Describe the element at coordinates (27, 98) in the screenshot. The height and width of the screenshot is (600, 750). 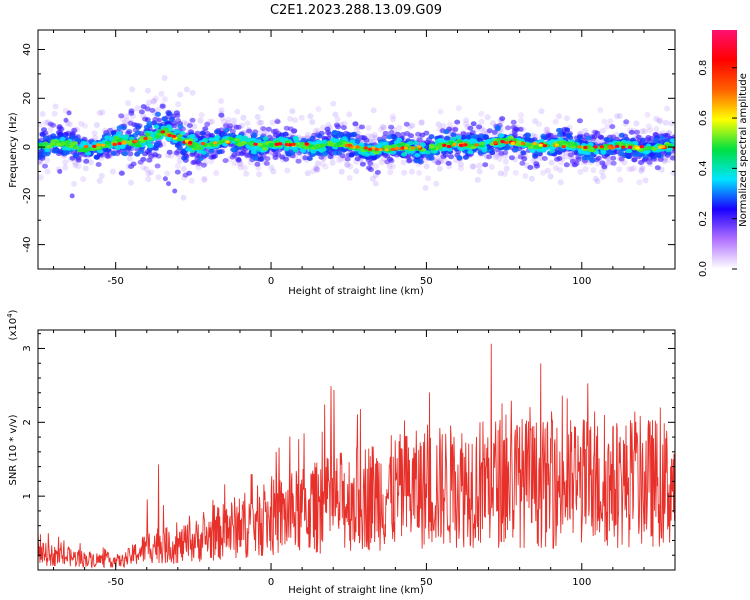
I see `spectrogram-ytick-label: 20` at that location.